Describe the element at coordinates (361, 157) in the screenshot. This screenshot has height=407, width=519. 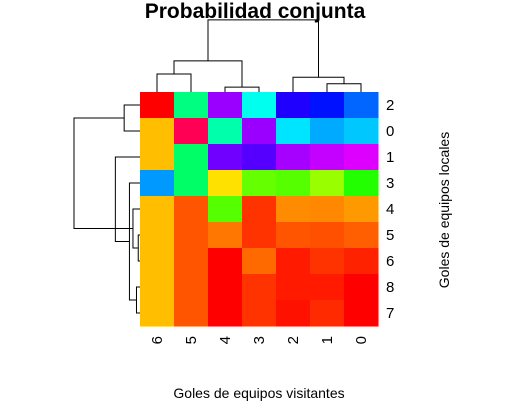
I see `heatmap-cell-r1-c0` at that location.